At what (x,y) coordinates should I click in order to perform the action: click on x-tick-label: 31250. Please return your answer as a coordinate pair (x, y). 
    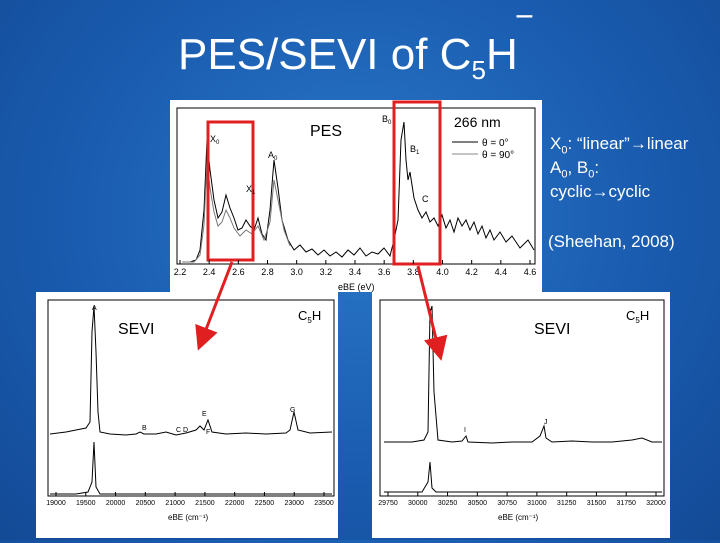
    Looking at the image, I should click on (567, 503).